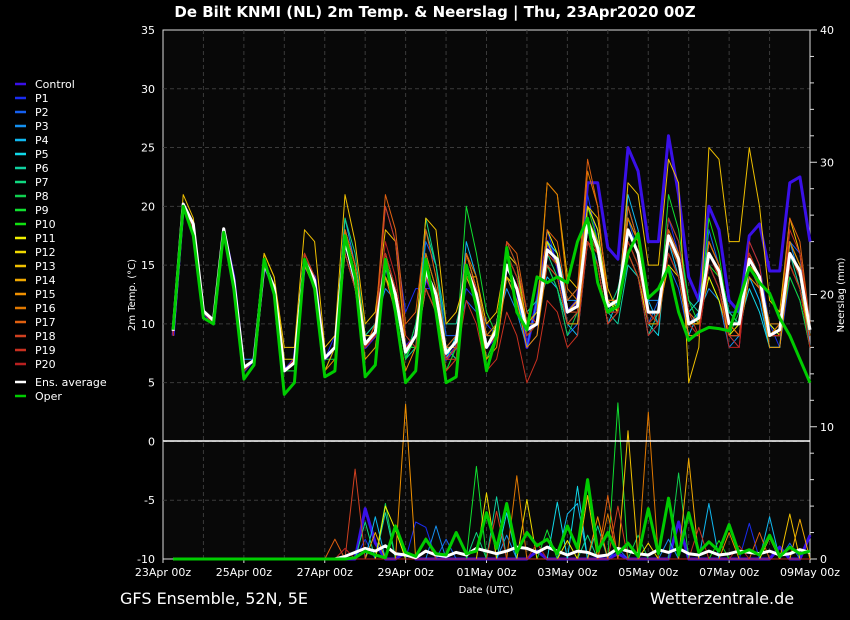 The image size is (850, 620). Describe the element at coordinates (325, 572) in the screenshot. I see `x-tick-label: 27Apr 00z` at that location.